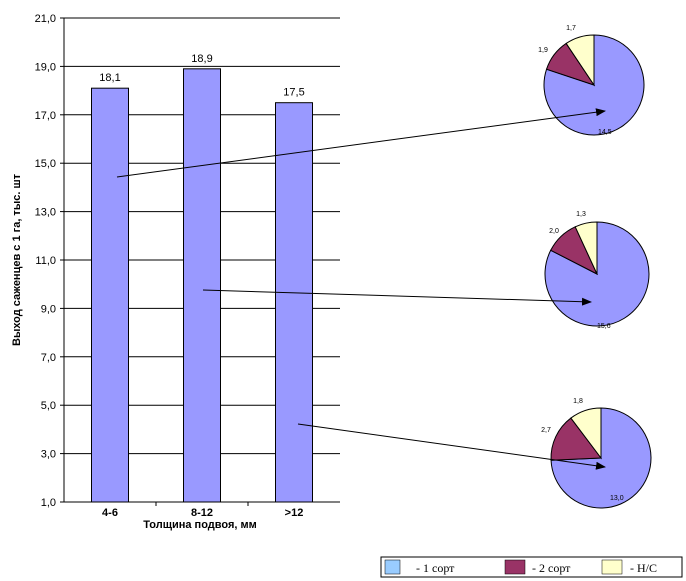  Describe the element at coordinates (571, 28) in the screenshot. I see `pie-slice-label: 1,7` at that location.